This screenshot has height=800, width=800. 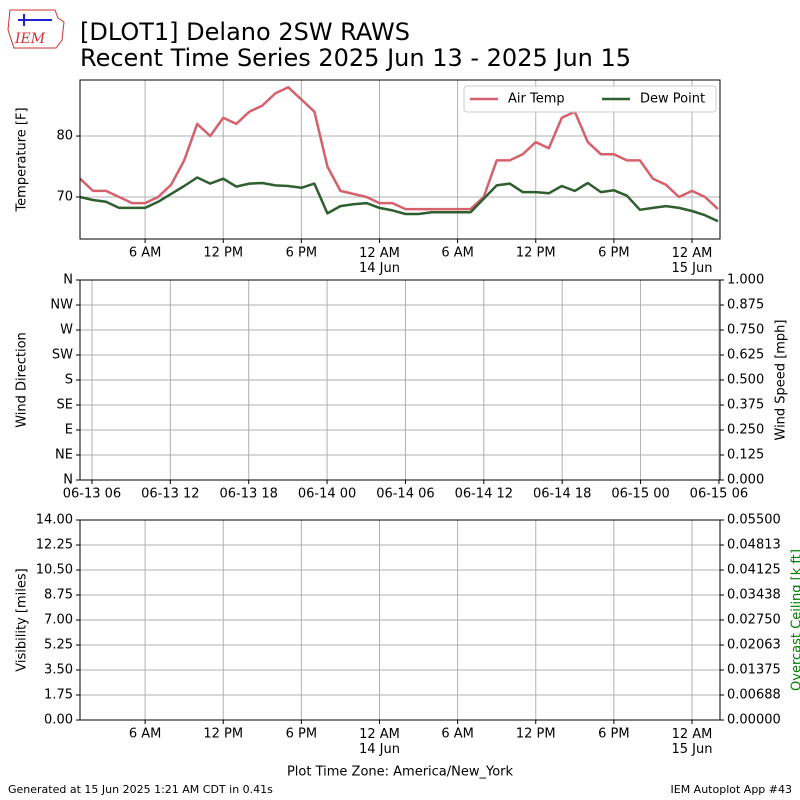 What do you see at coordinates (795, 620) in the screenshot?
I see `y2-axis-label: Overcast Ceiling [k ft]` at bounding box center [795, 620].